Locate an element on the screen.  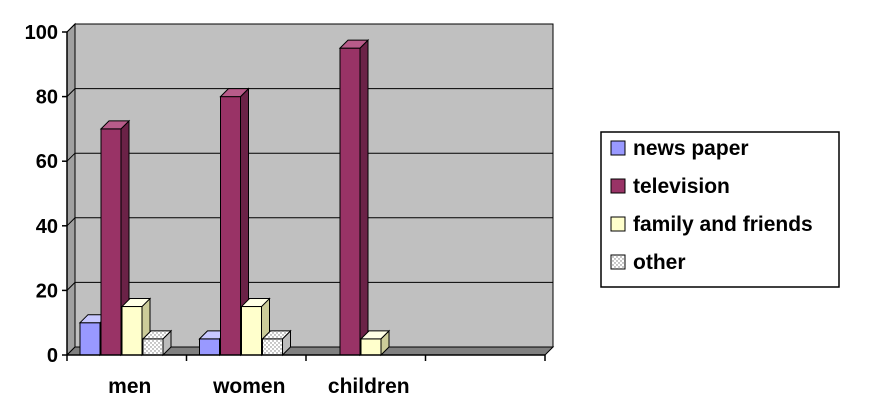
y-tick-label: 100 is located at coordinates (41, 33).